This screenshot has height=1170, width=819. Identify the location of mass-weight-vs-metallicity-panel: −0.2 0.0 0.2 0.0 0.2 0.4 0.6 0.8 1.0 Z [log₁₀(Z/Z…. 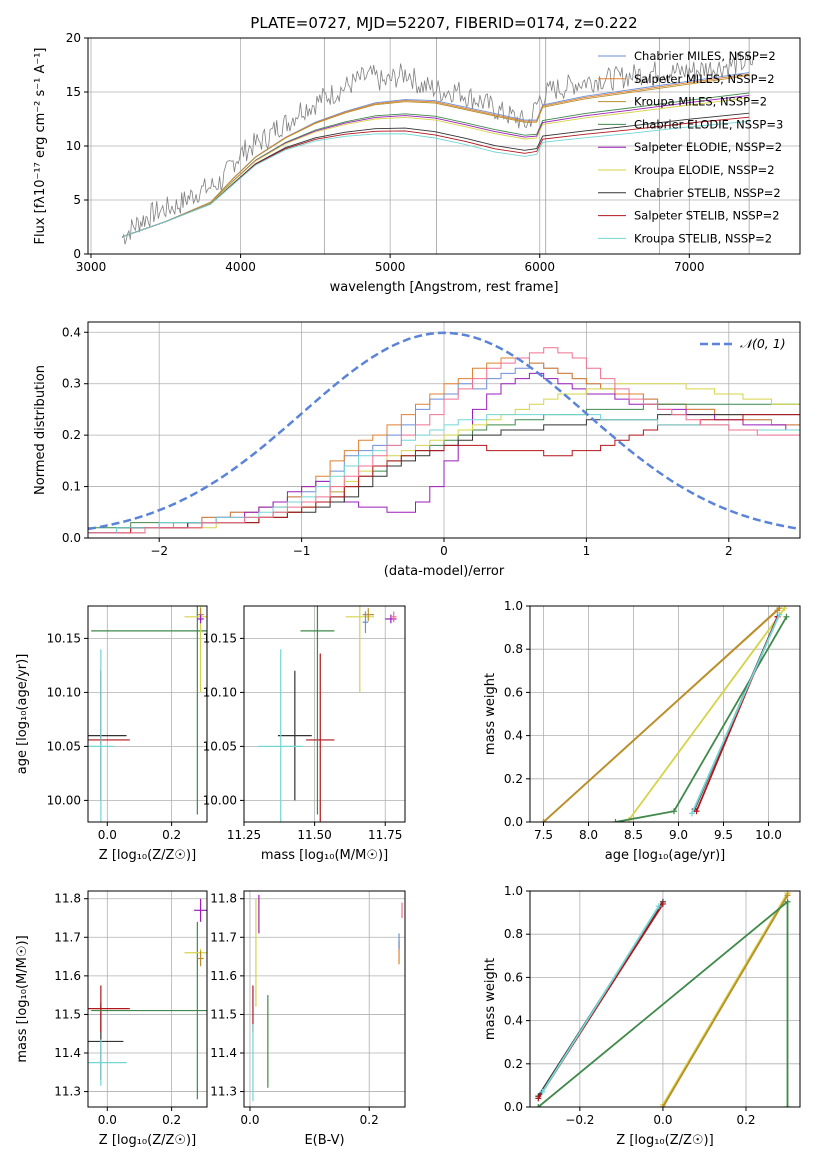
(642, 1016).